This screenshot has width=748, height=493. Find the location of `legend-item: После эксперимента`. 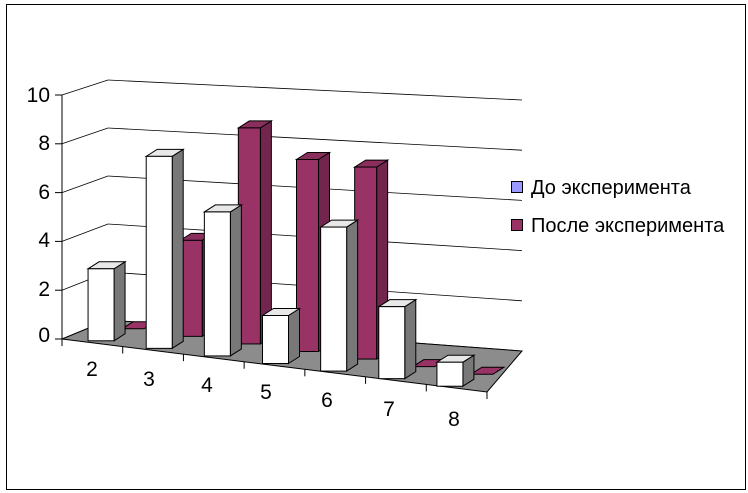

legend-item: После эксперимента is located at coordinates (627, 226).